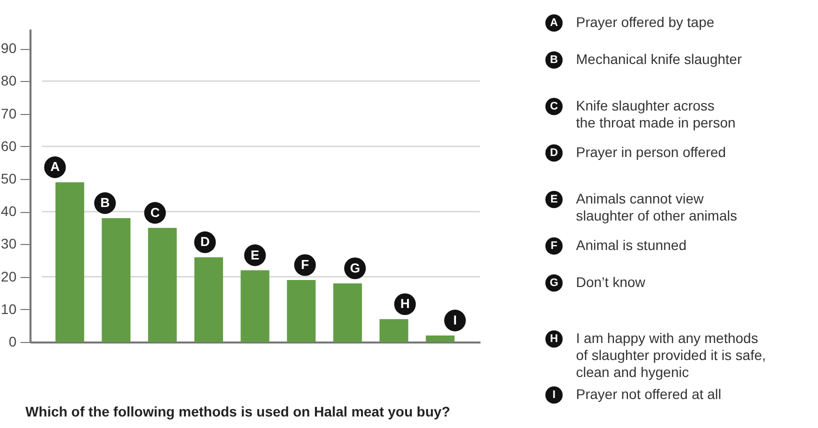 The width and height of the screenshot is (818, 428). Describe the element at coordinates (8, 211) in the screenshot. I see `y-tick-label: 40` at that location.